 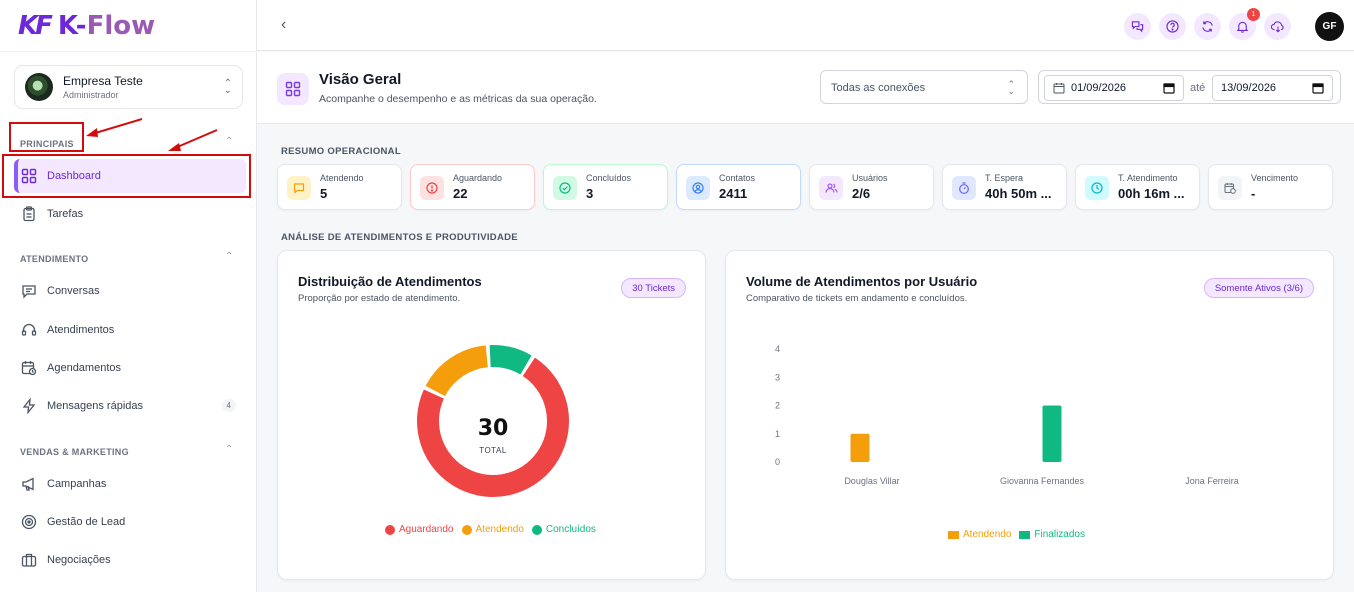 What do you see at coordinates (1249, 88) in the screenshot?
I see `date-to-value: 13/09/2026` at bounding box center [1249, 88].